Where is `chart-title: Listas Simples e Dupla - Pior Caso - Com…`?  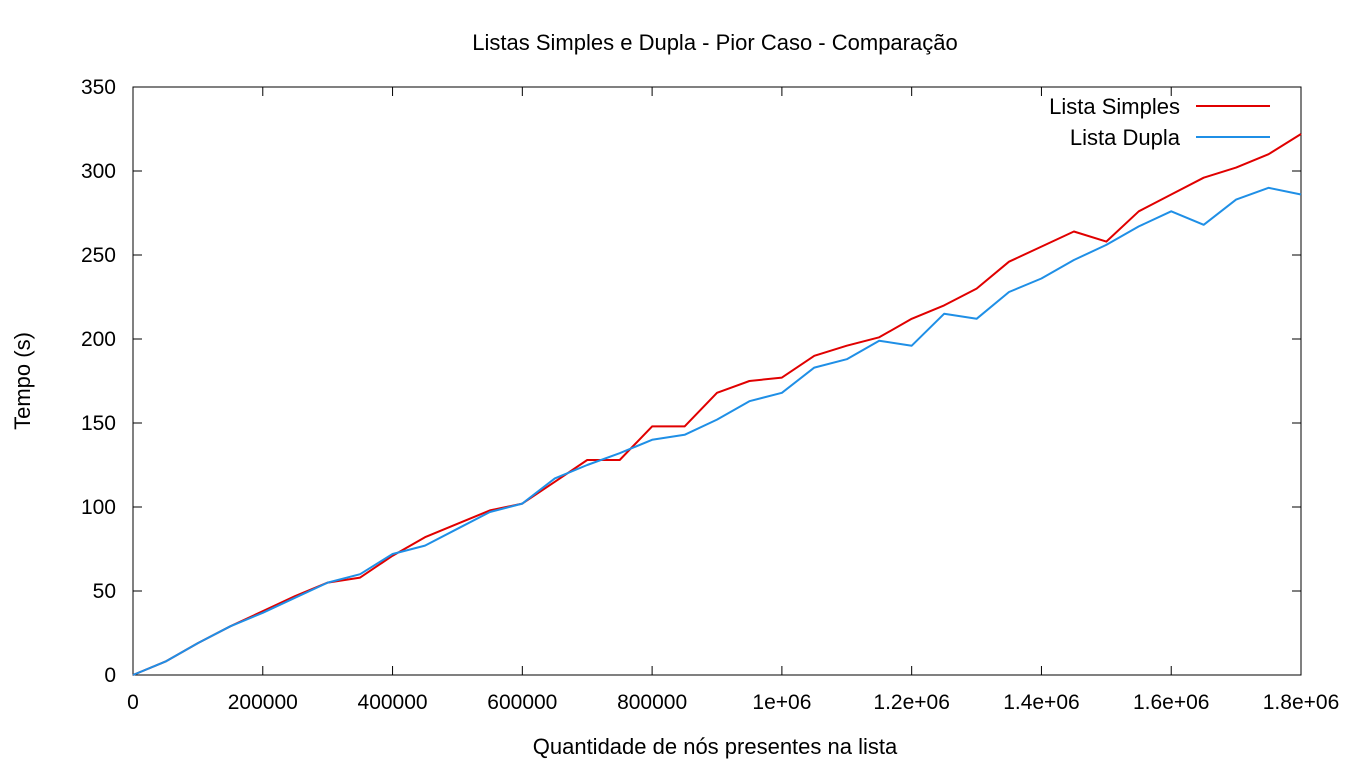 chart-title: Listas Simples e Dupla - Pior Caso - Com… is located at coordinates (714, 42).